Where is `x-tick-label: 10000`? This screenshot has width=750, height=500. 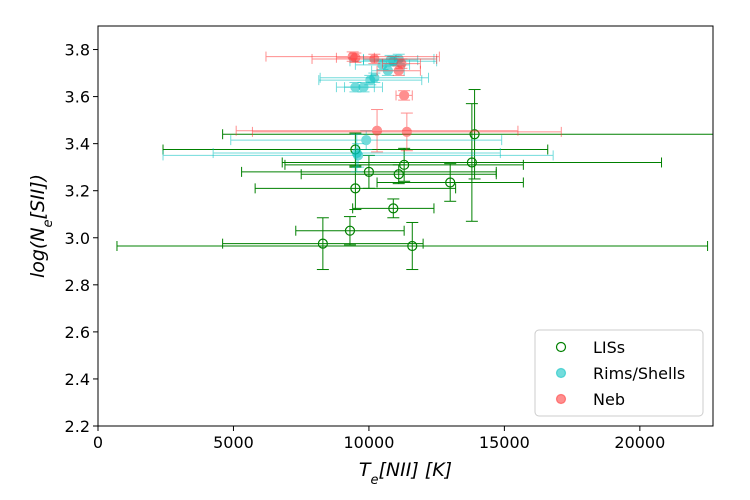
x-tick-label: 10000 is located at coordinates (368, 442).